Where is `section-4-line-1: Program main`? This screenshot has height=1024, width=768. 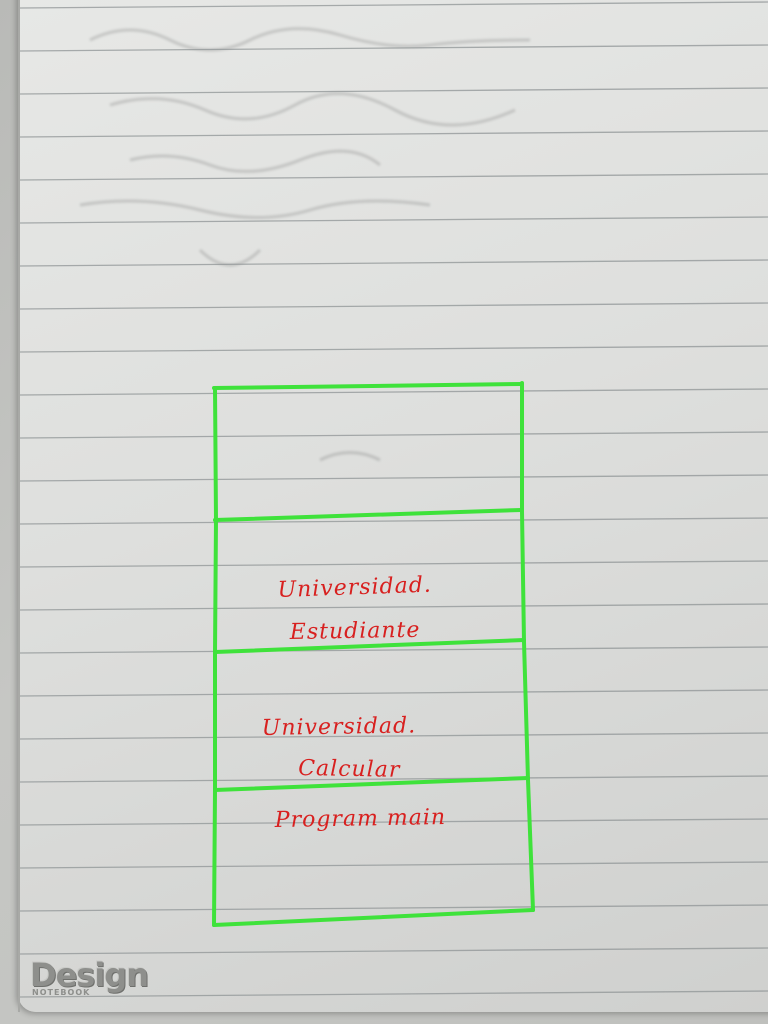 section-4-line-1: Program main is located at coordinates (360, 819).